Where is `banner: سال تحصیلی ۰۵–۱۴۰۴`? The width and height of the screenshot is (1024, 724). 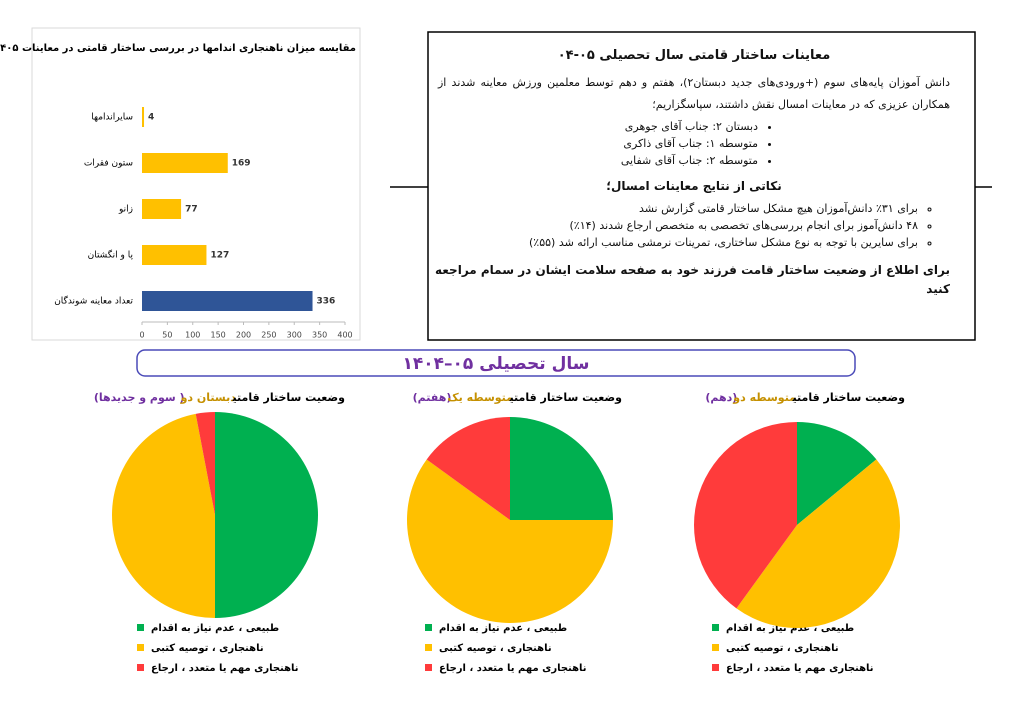
banner: سال تحصیلی ۰۵–۱۴۰۴ is located at coordinates (496, 364).